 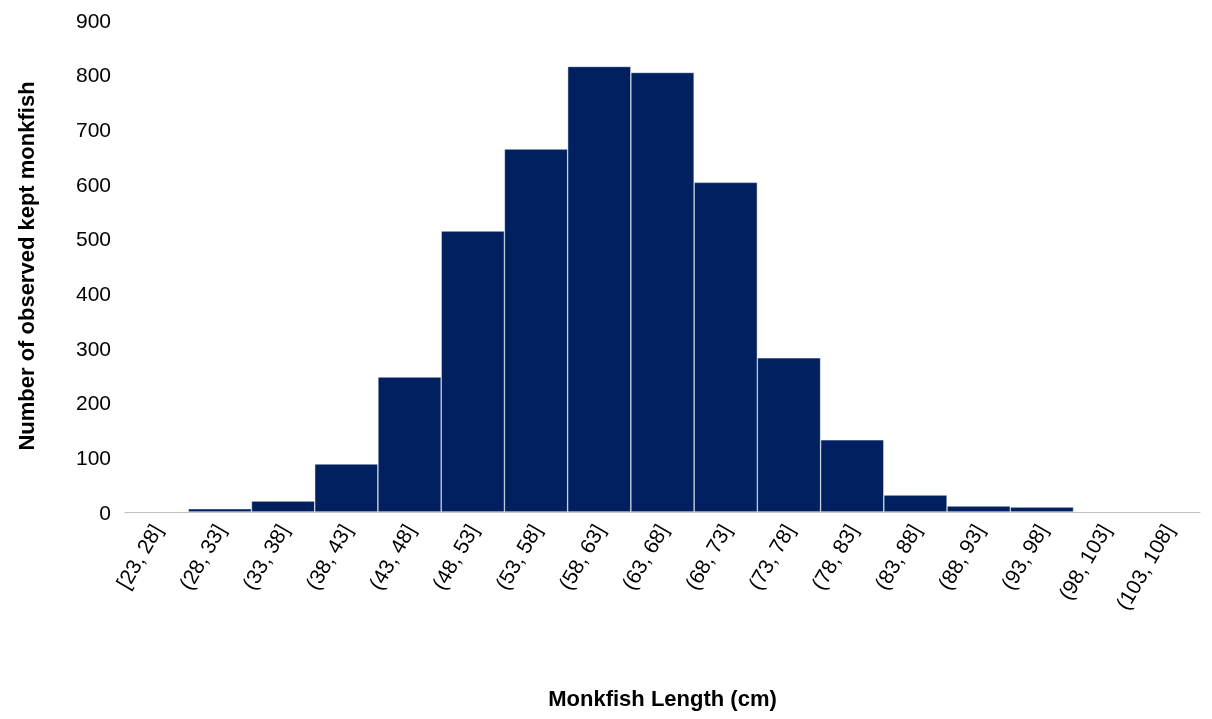 What do you see at coordinates (93, 293) in the screenshot?
I see `y-tick-label: 400` at bounding box center [93, 293].